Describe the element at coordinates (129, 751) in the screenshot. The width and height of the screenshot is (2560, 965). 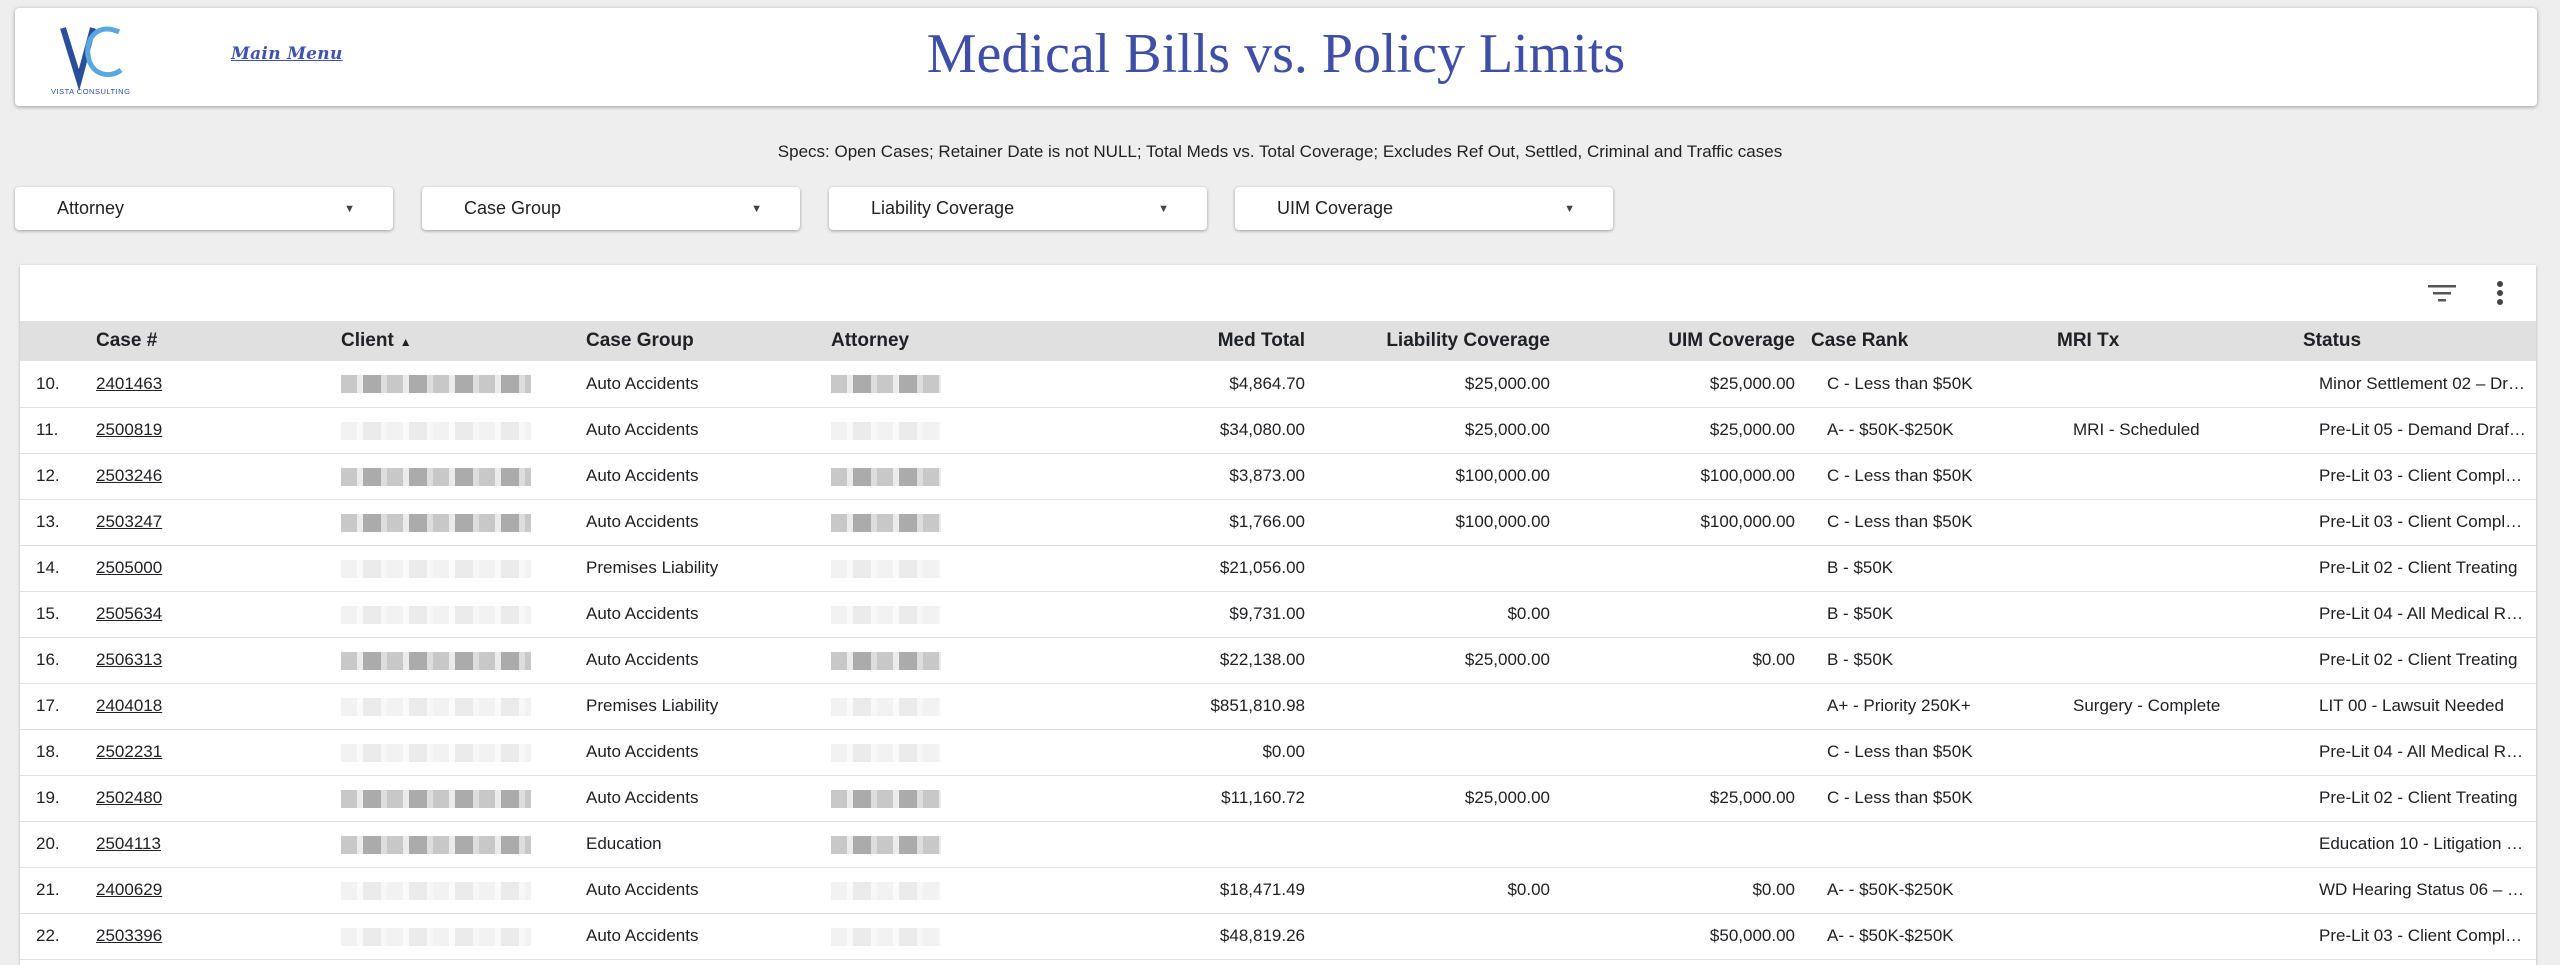
I see `case-number-link: 2502231` at that location.